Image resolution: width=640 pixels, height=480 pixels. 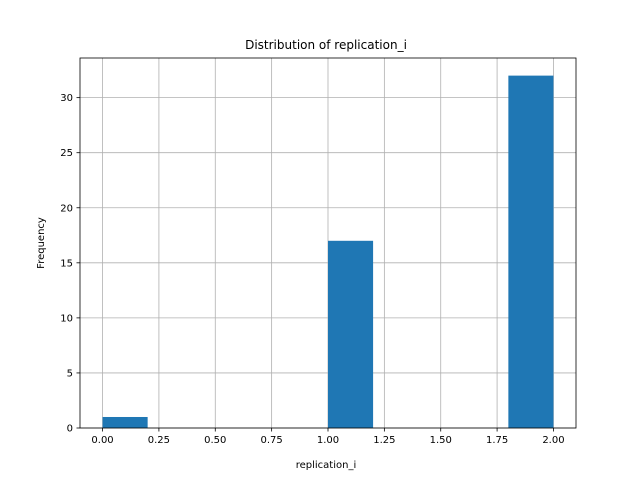 I want to click on y-tick-label: 30, so click(x=66, y=98).